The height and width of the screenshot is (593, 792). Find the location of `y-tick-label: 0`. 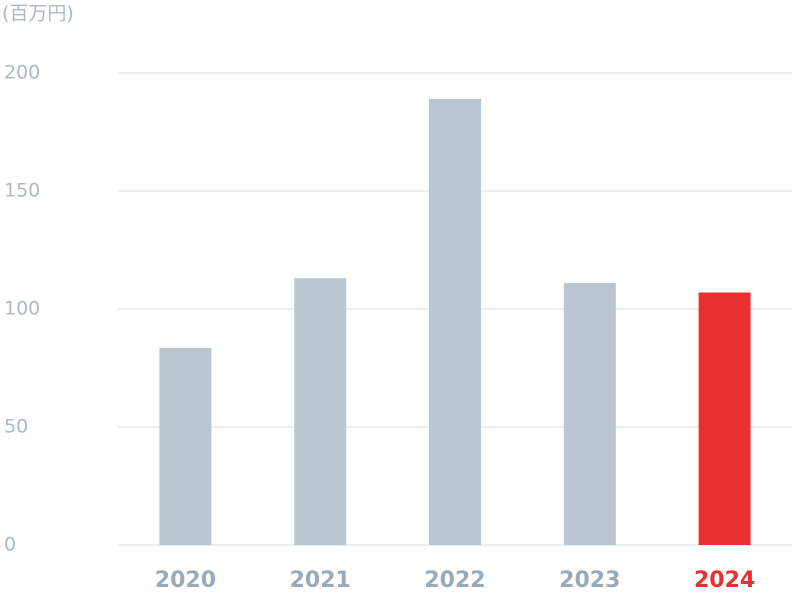

y-tick-label: 0 is located at coordinates (10, 545).